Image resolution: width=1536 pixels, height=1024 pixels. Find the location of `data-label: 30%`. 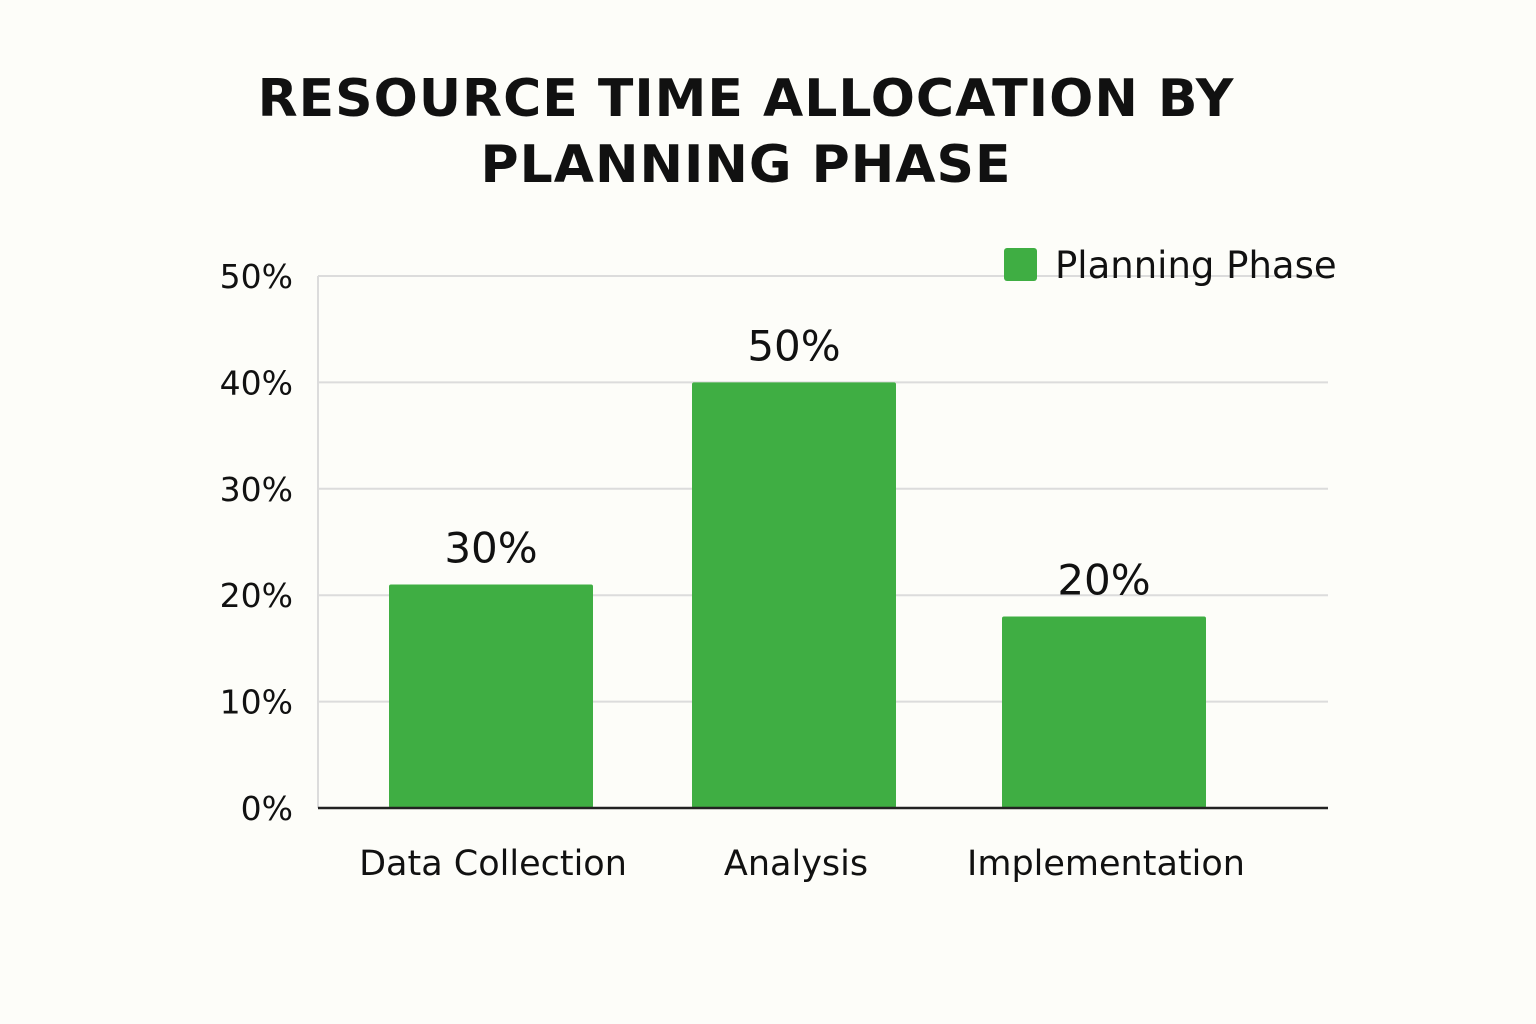

data-label: 30% is located at coordinates (490, 548).